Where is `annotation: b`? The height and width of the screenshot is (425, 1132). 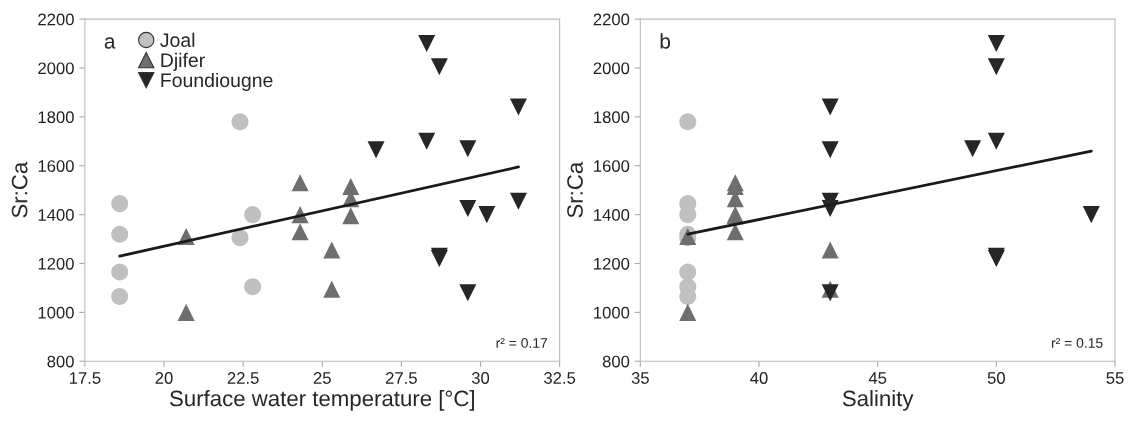
annotation: b is located at coordinates (665, 41).